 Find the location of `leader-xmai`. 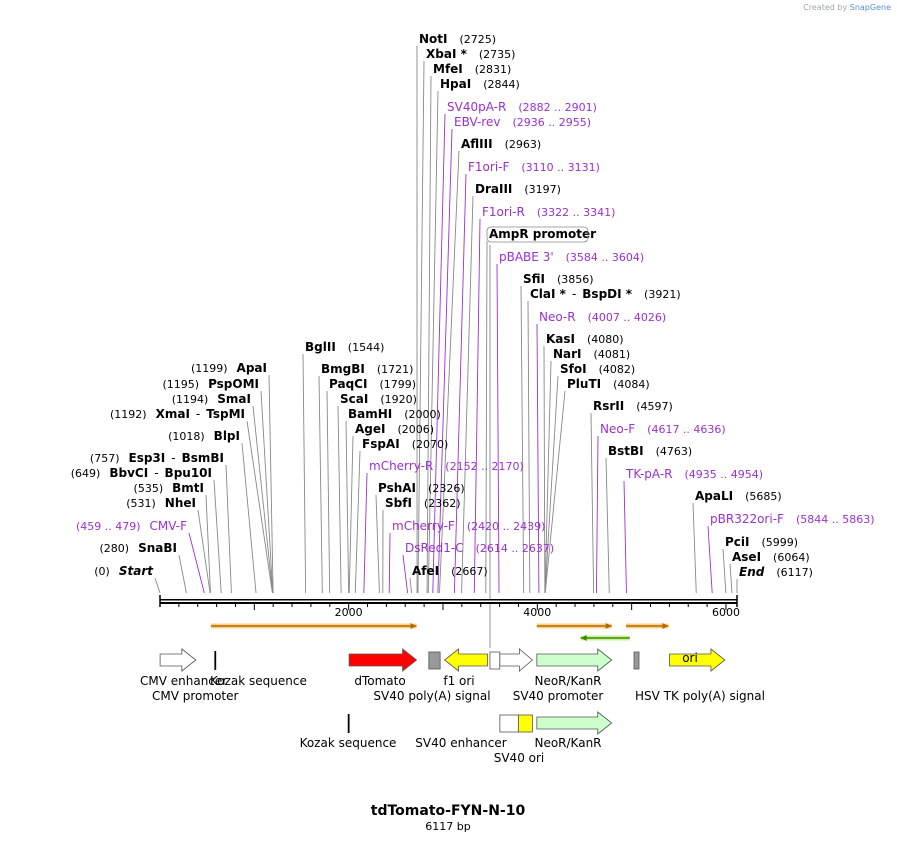

leader-xmai is located at coordinates (259, 507).